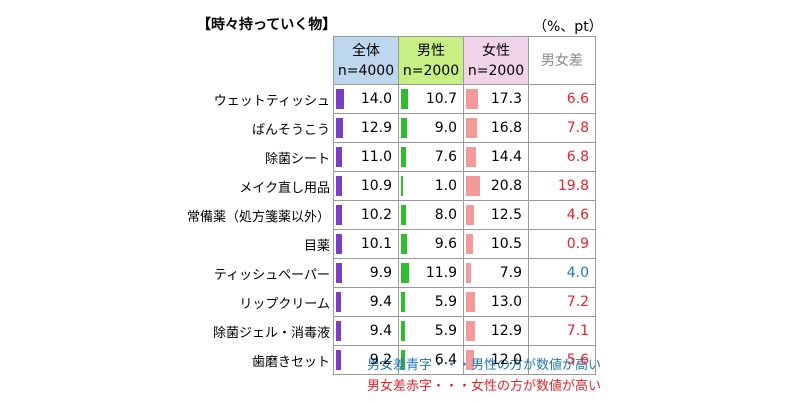  I want to click on diff-value: 4.0, so click(577, 273).